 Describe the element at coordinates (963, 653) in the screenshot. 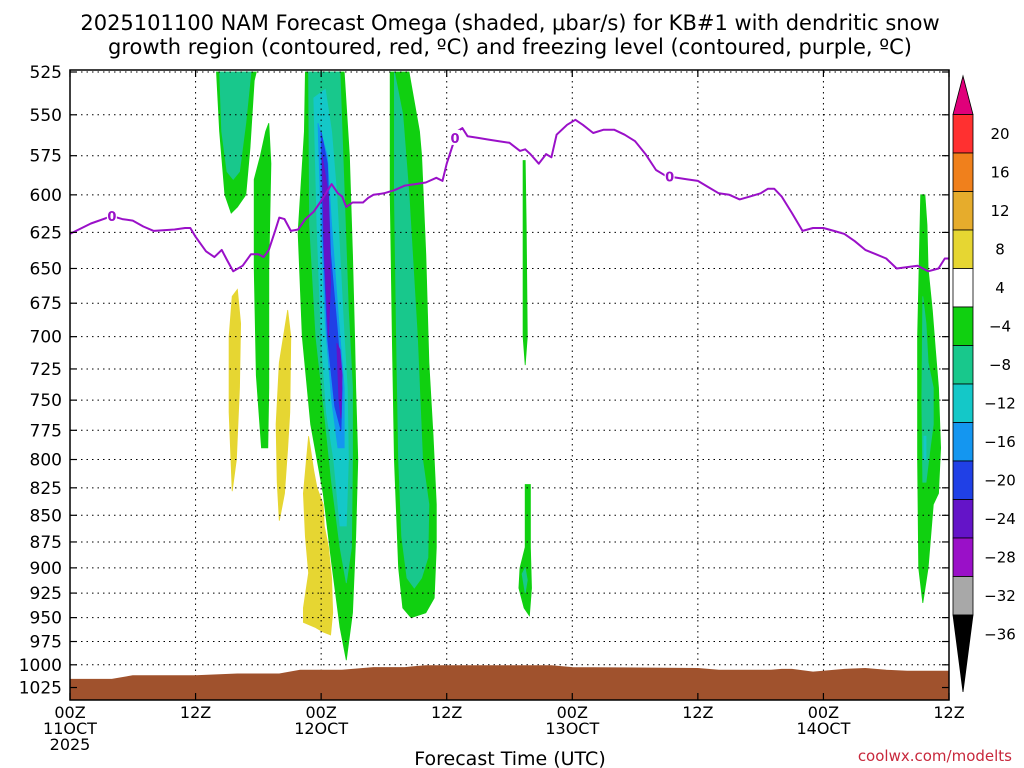

I see `colorbar-bottom-arrow` at that location.